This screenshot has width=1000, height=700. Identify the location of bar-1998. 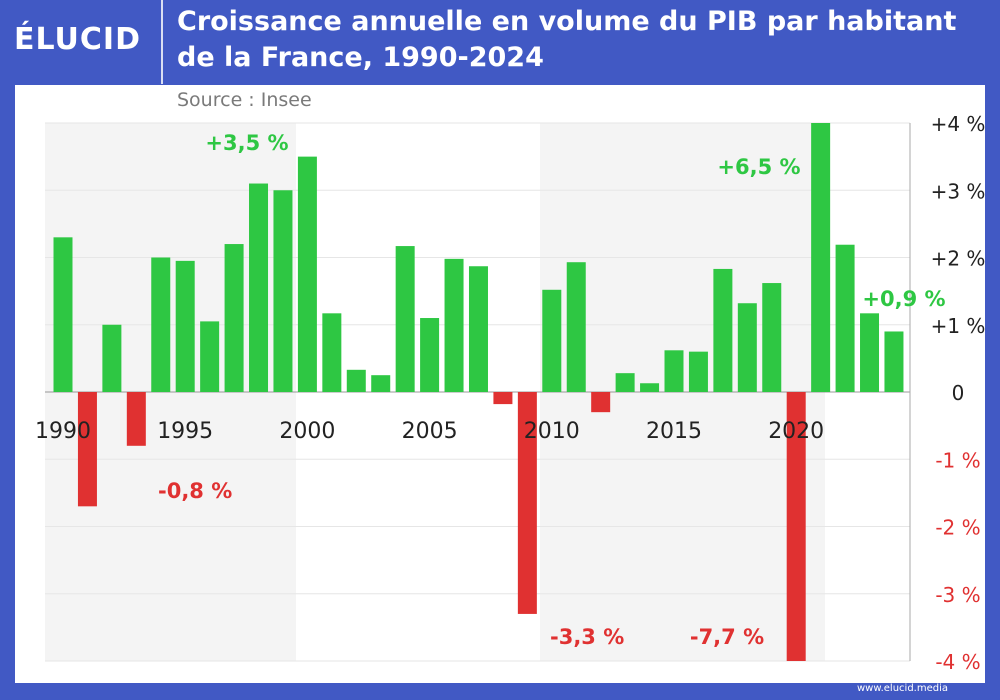
(259, 287).